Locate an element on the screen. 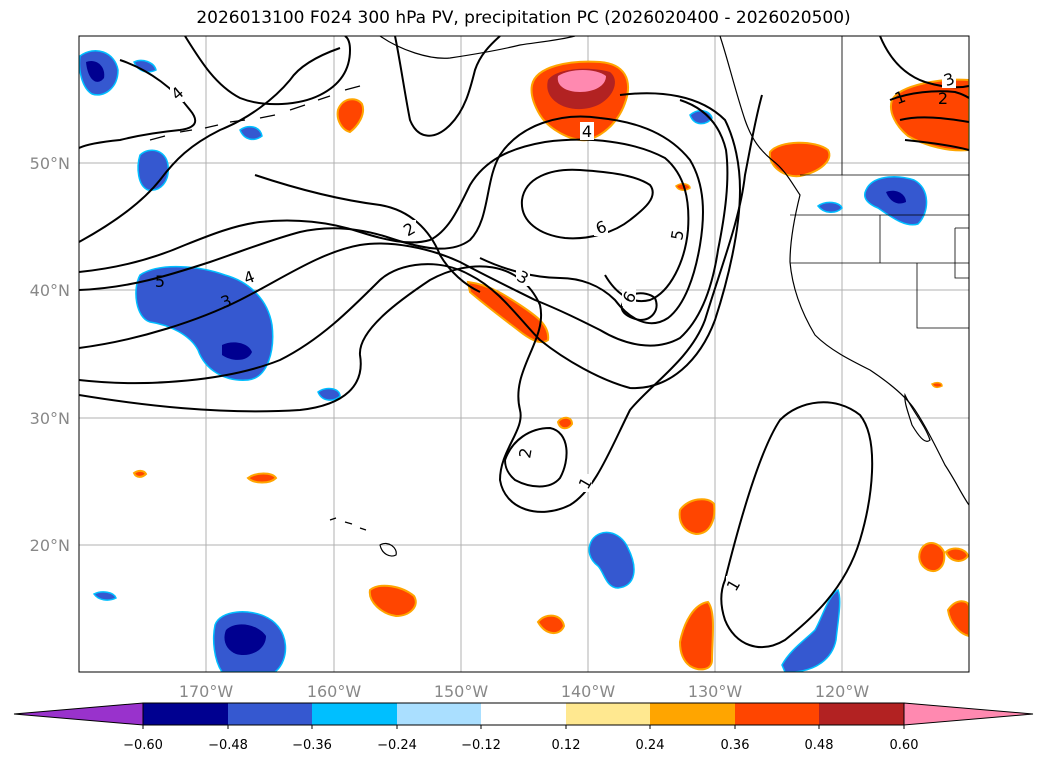 The image size is (1047, 765). colorbar-tick-label: 0.60 is located at coordinates (904, 745).